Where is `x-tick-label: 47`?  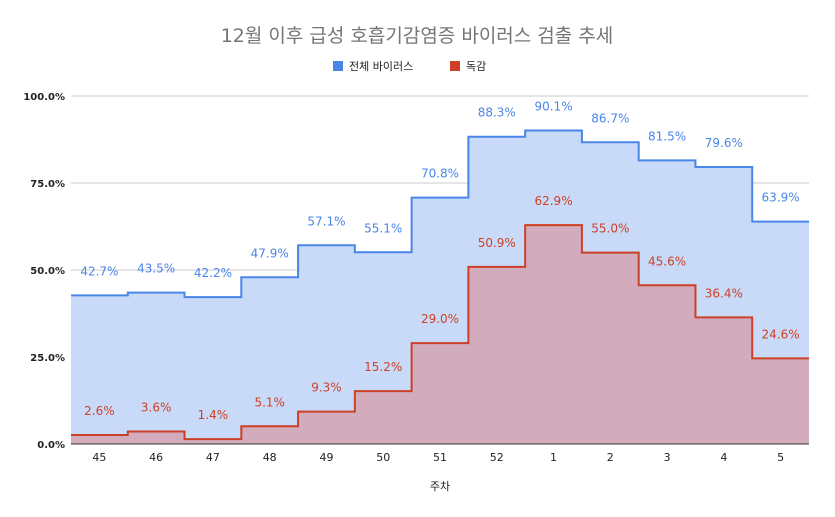
x-tick-label: 47 is located at coordinates (213, 457).